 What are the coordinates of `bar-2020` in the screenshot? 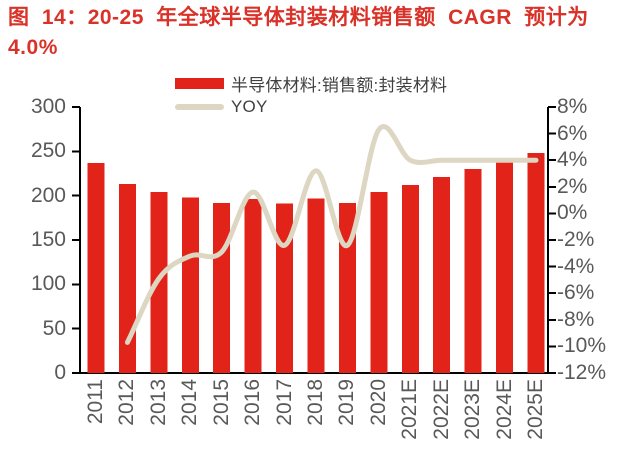 It's located at (379, 282).